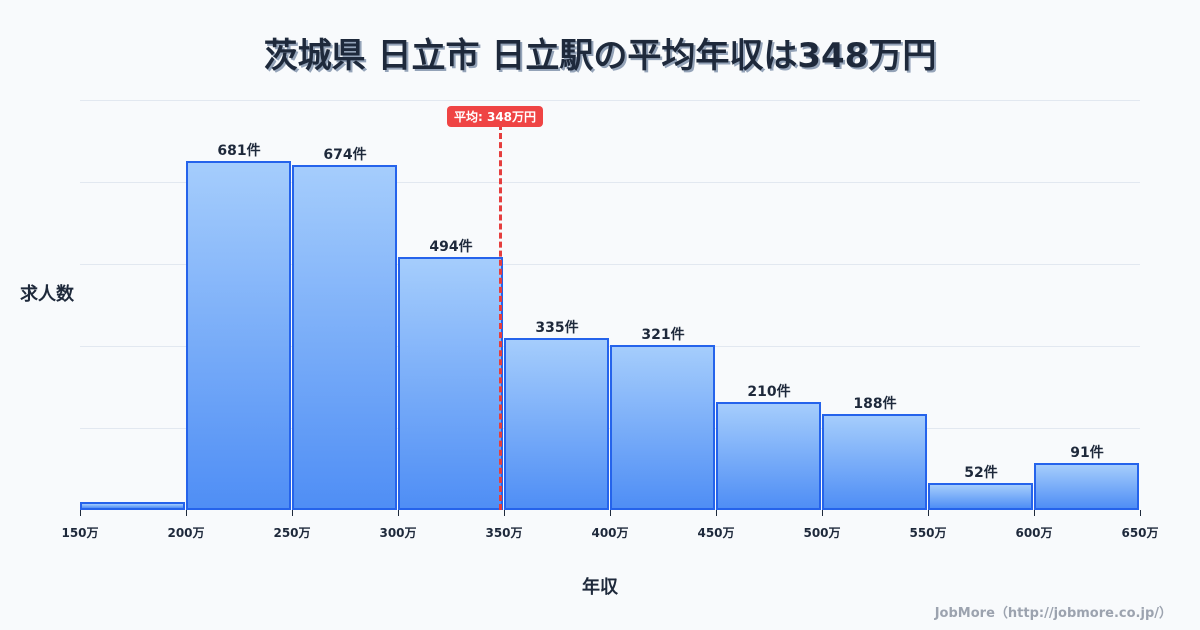  What do you see at coordinates (716, 533) in the screenshot?
I see `x-tick-label: 450万` at bounding box center [716, 533].